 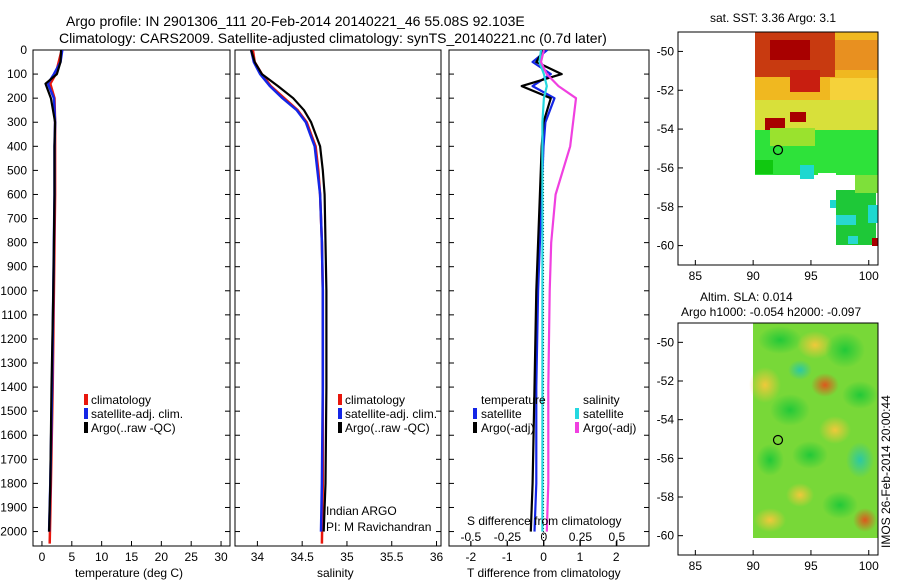 I want to click on x-tick-label: 25, so click(x=192, y=557).